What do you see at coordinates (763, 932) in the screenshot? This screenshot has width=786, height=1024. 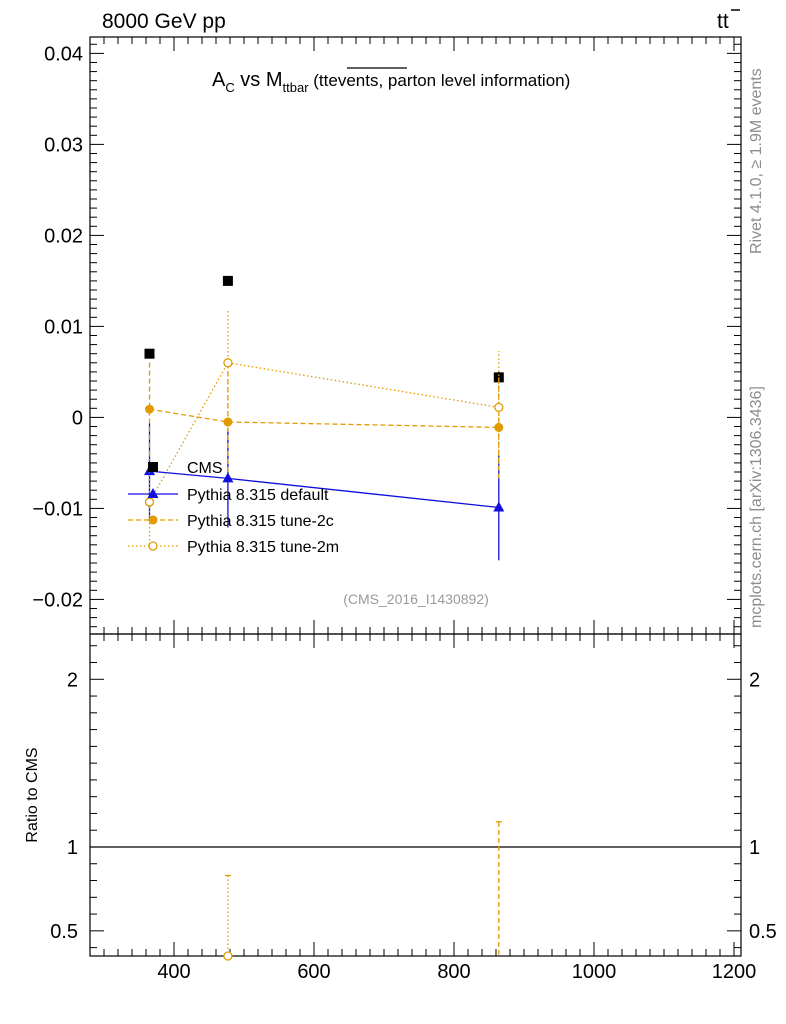 I see `ratio-y-tick-label-right: 0.5` at bounding box center [763, 932].